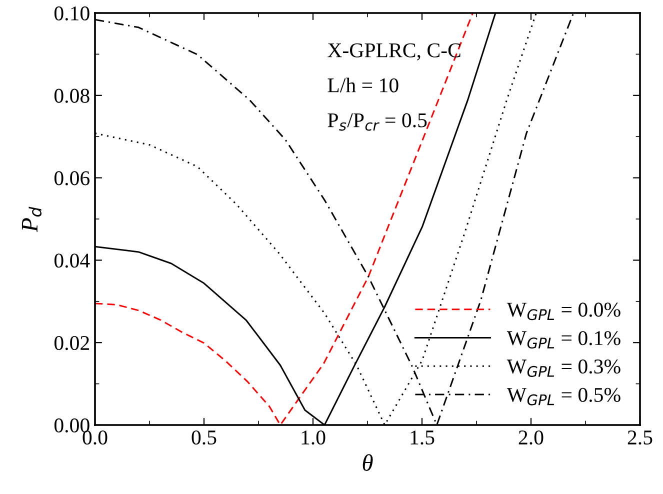  Describe the element at coordinates (640, 437) in the screenshot. I see `x-tick-label: 2.5` at that location.